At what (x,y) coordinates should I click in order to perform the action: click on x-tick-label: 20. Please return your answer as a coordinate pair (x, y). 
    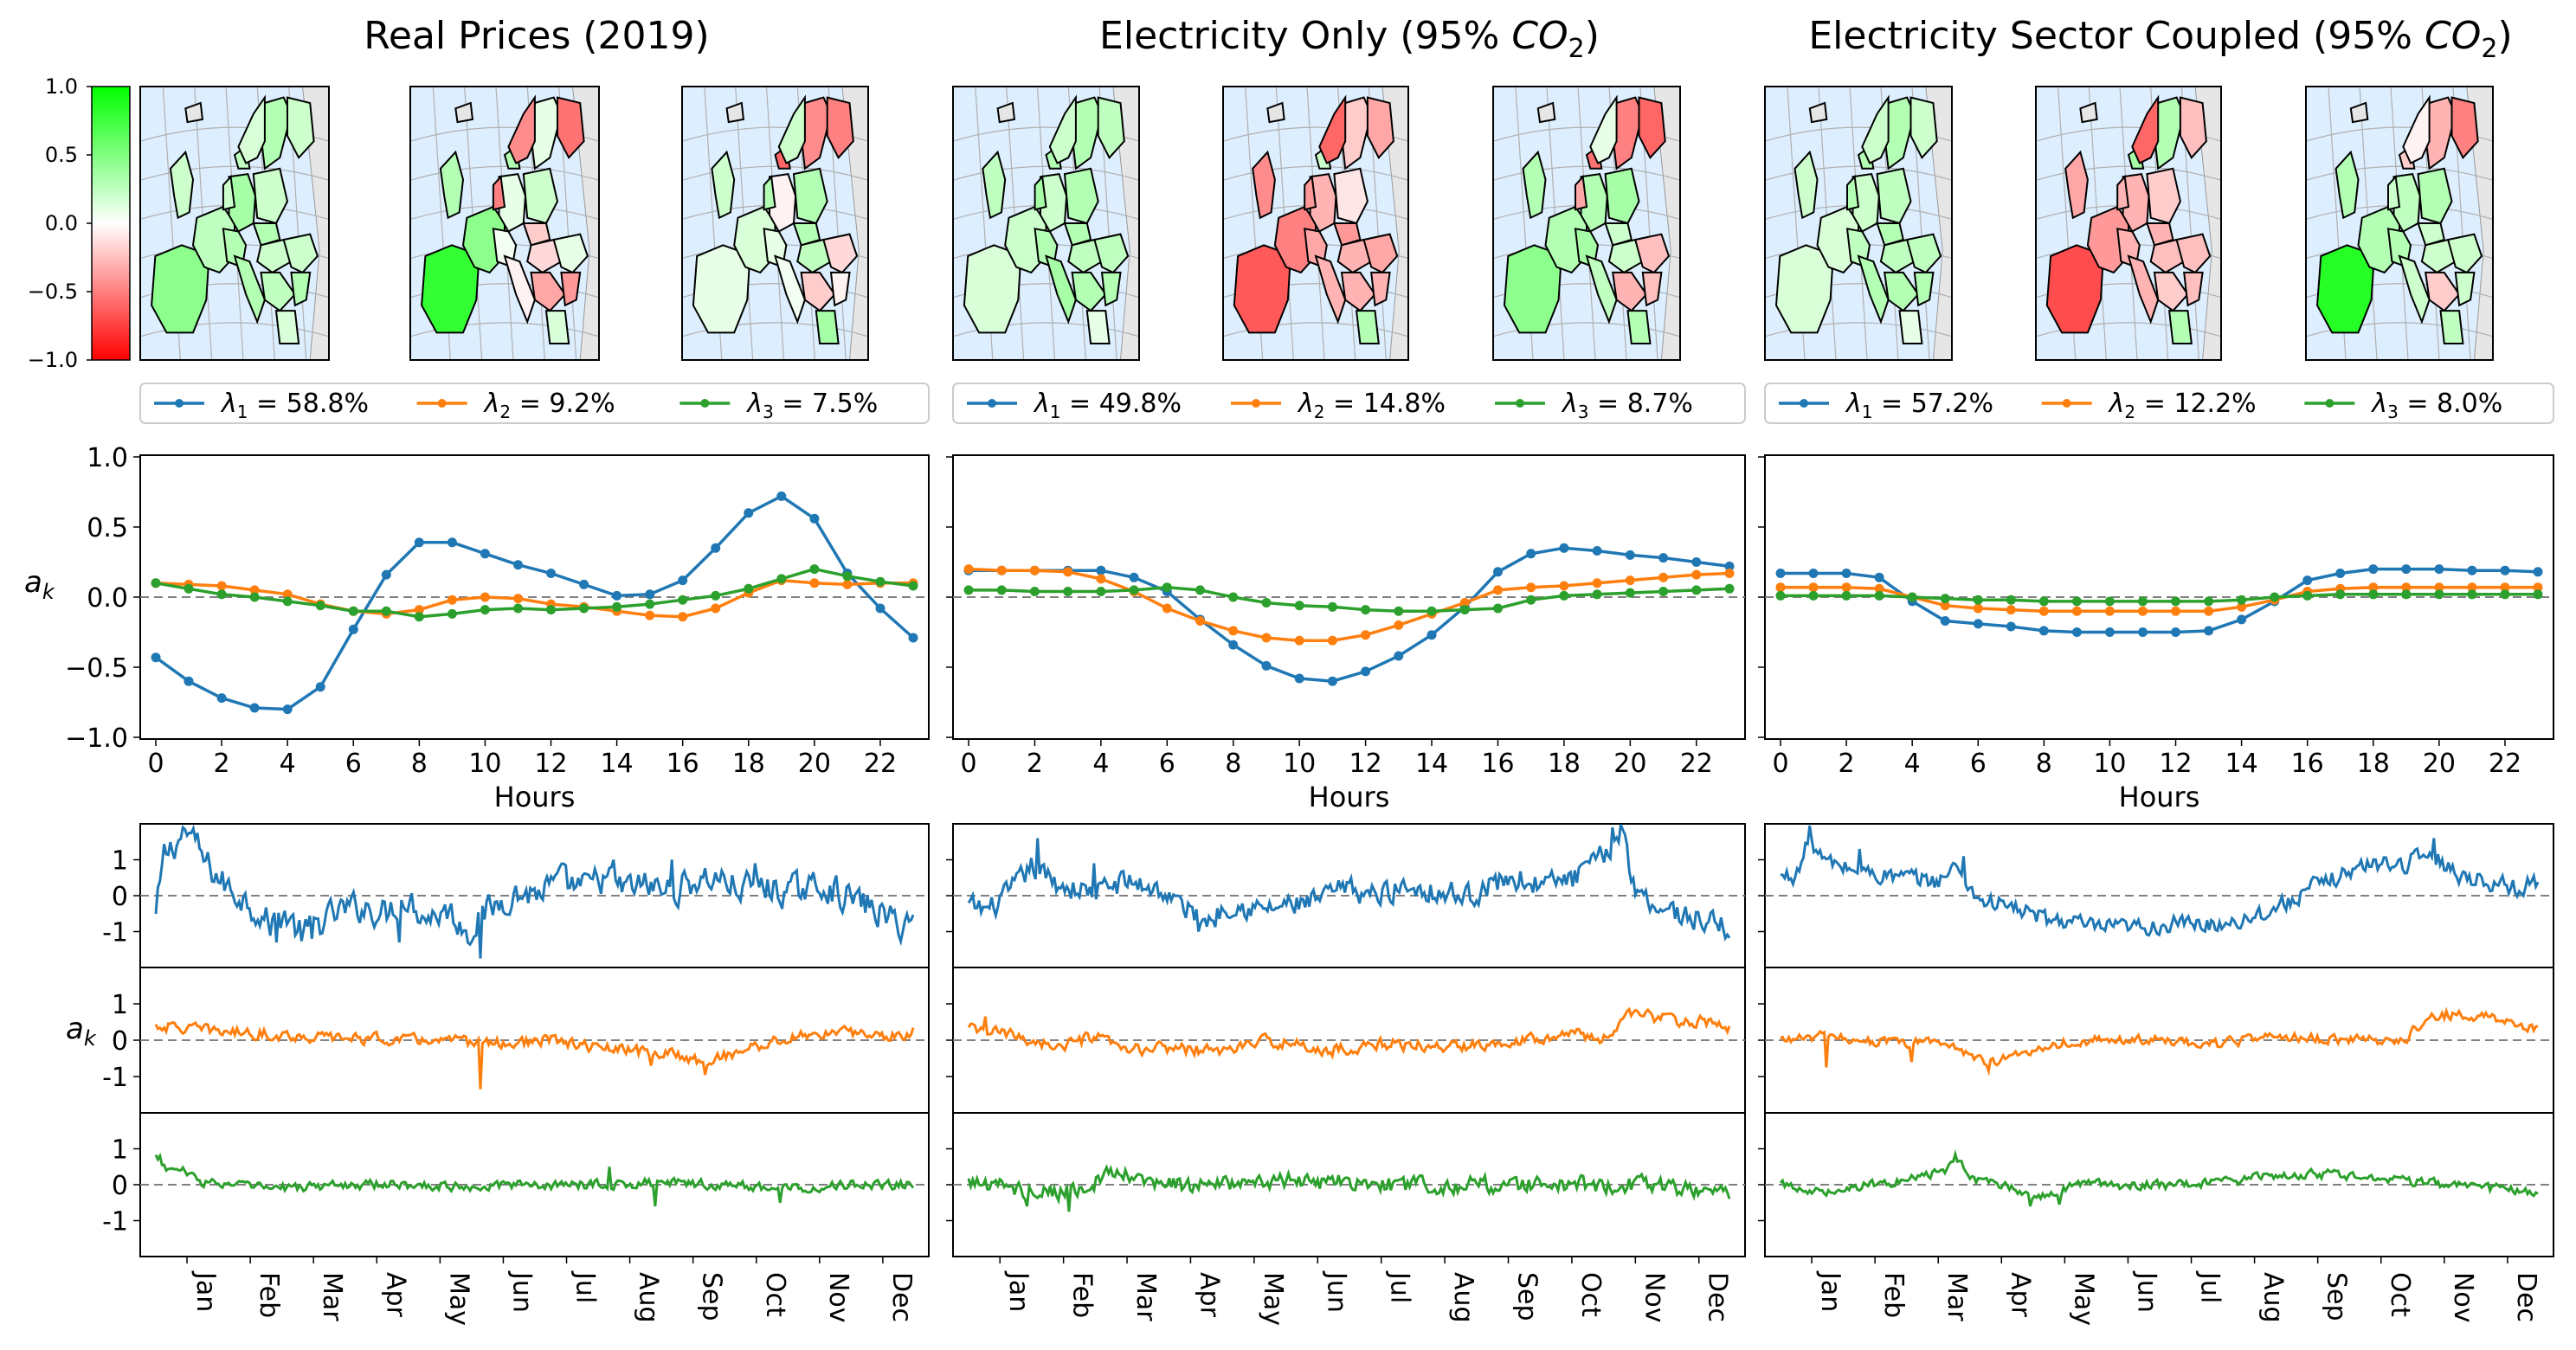
    Looking at the image, I should click on (814, 764).